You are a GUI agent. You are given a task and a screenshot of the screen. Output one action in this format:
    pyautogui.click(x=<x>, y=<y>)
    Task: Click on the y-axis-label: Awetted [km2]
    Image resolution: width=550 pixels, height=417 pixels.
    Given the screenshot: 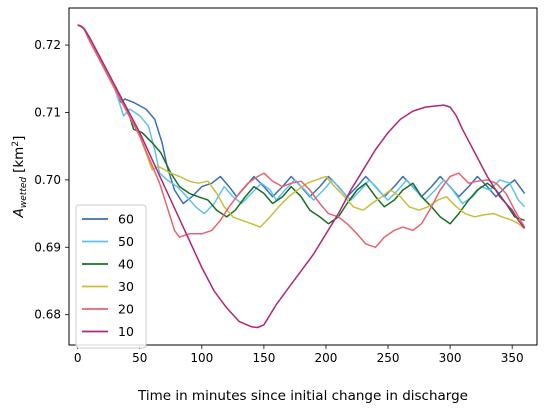 What is the action you would take?
    pyautogui.click(x=20, y=177)
    